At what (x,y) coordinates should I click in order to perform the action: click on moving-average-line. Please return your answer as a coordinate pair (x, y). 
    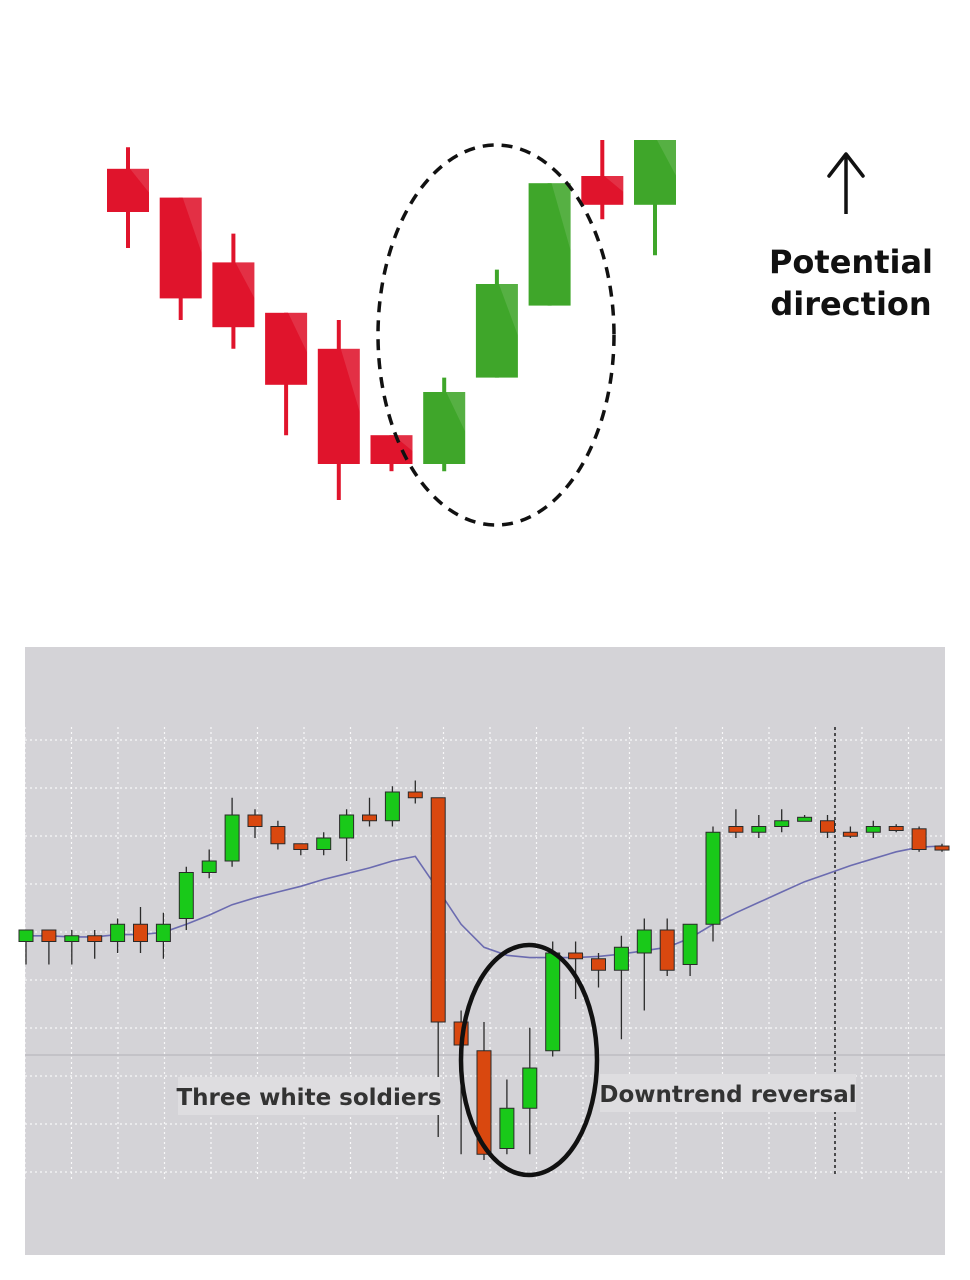
    Looking at the image, I should click on (484, 902).